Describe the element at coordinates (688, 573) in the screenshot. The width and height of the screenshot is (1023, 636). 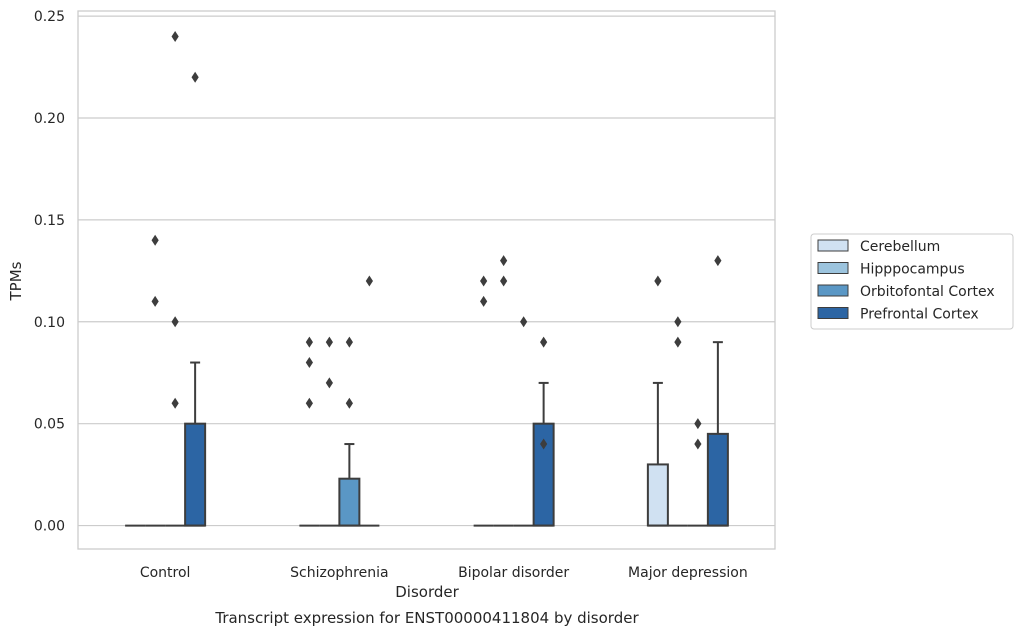
I see `x-tick-label: Major depression` at that location.